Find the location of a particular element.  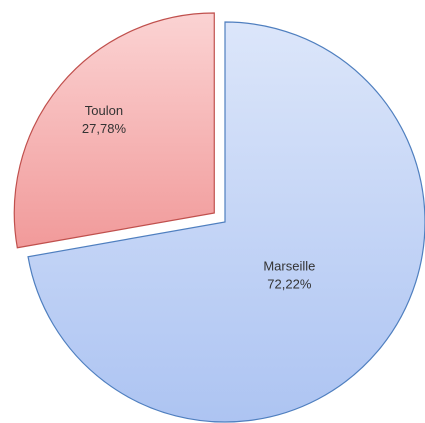

slice-value-label: 72,22% is located at coordinates (289, 283).